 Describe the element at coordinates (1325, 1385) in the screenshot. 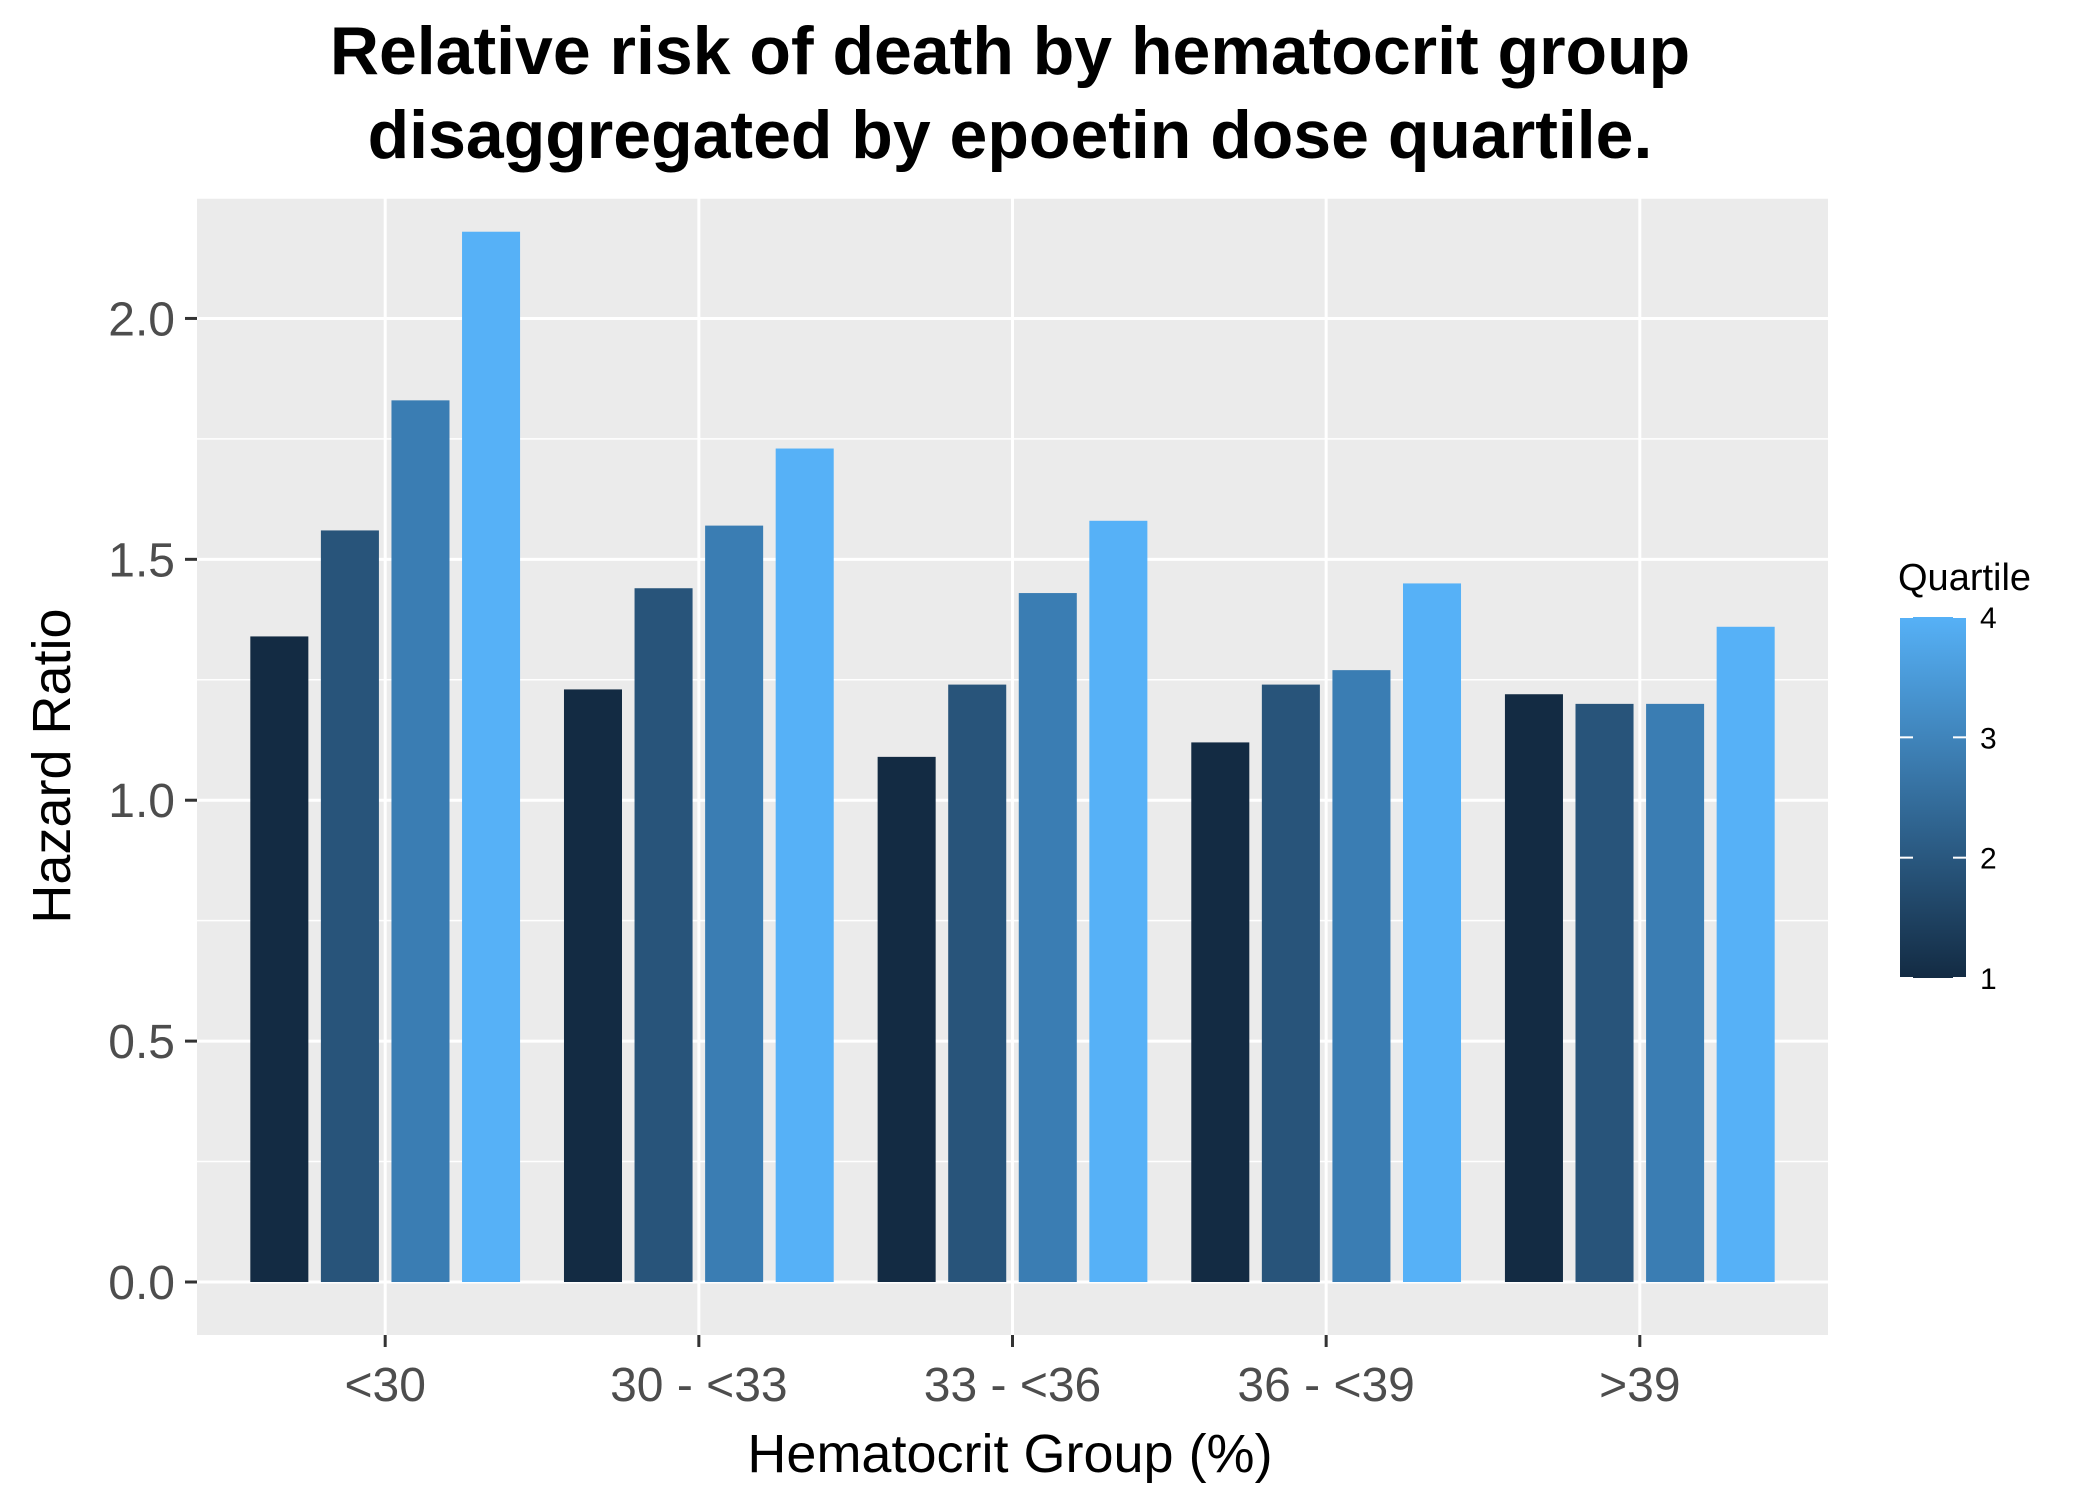

I see `x-tick-label: 36 - <39` at that location.